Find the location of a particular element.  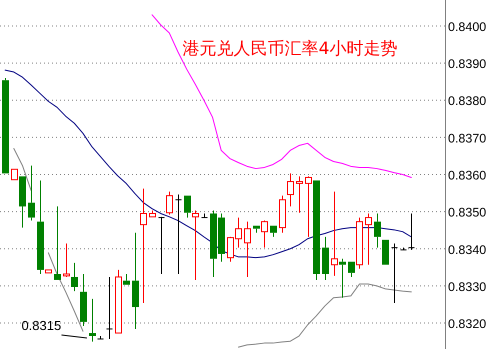

y-tick-label: 0.8350 is located at coordinates (467, 213).